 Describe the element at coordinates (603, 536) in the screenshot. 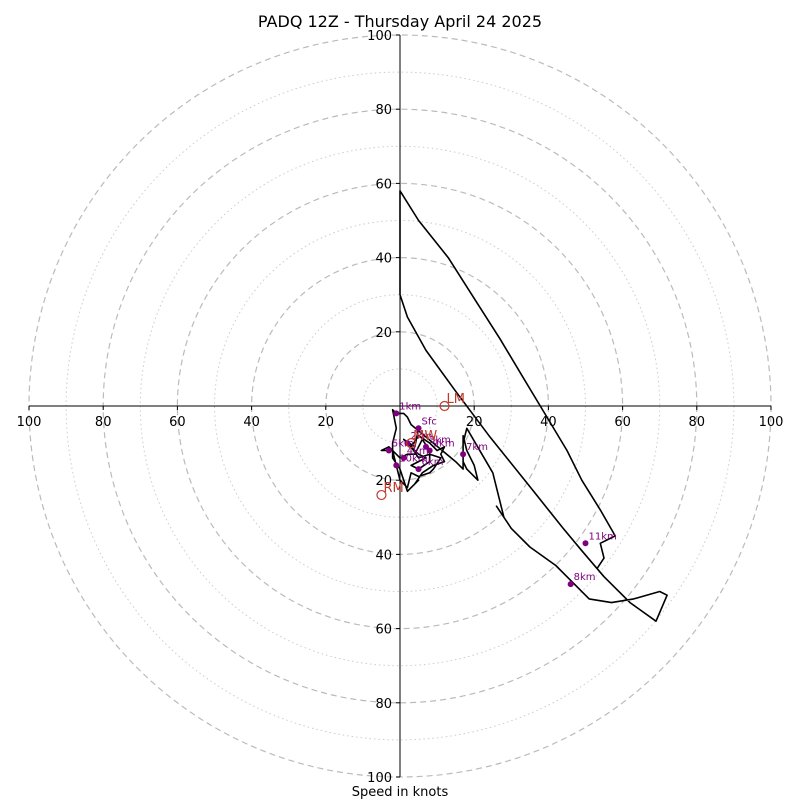

I see `height-label: 11km` at that location.